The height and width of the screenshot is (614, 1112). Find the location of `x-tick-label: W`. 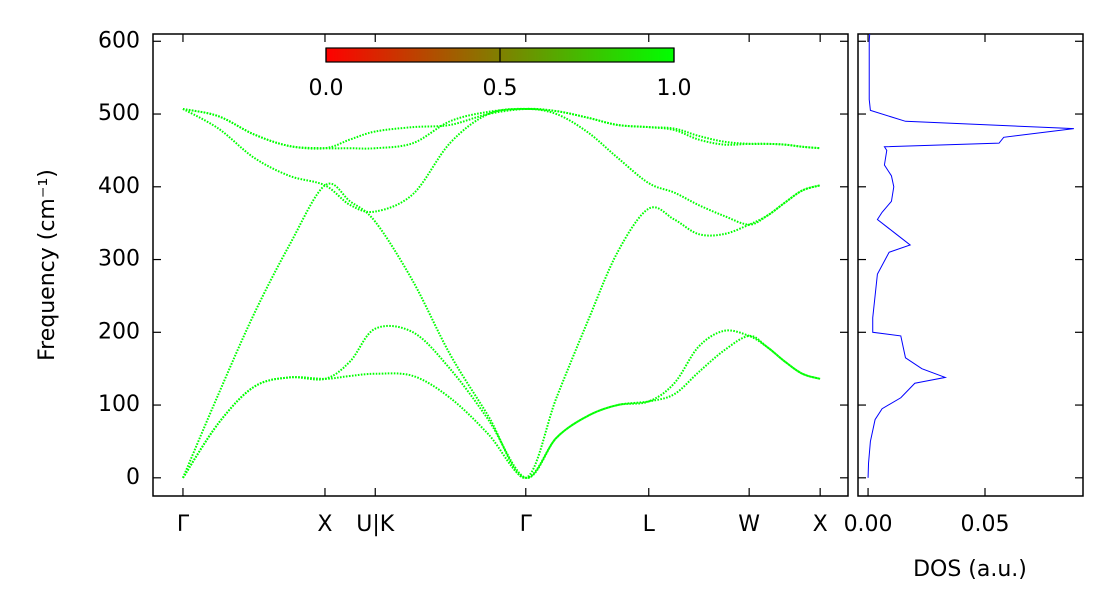

x-tick-label: W is located at coordinates (749, 524).